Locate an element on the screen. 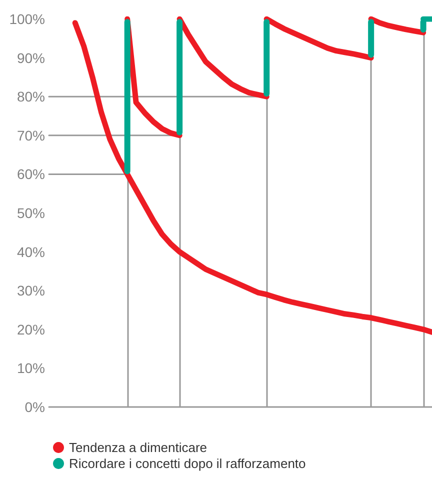 This screenshot has height=477, width=432. y-tick-label: 30% is located at coordinates (30, 290).